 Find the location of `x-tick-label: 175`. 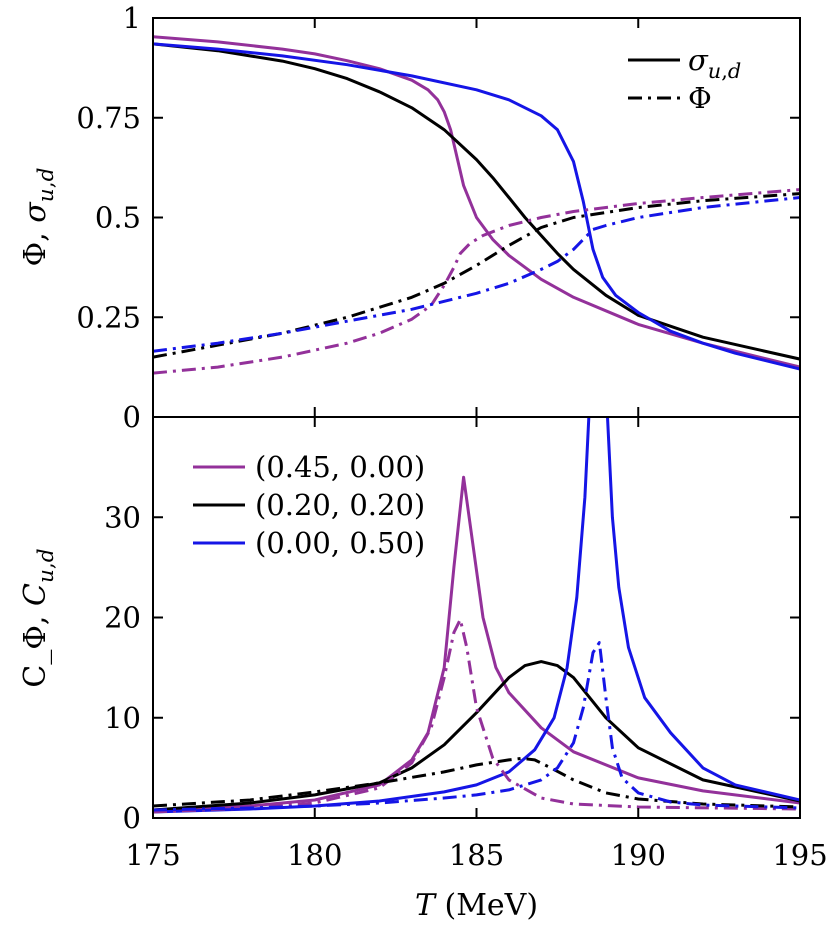

x-tick-label: 175 is located at coordinates (152, 855).